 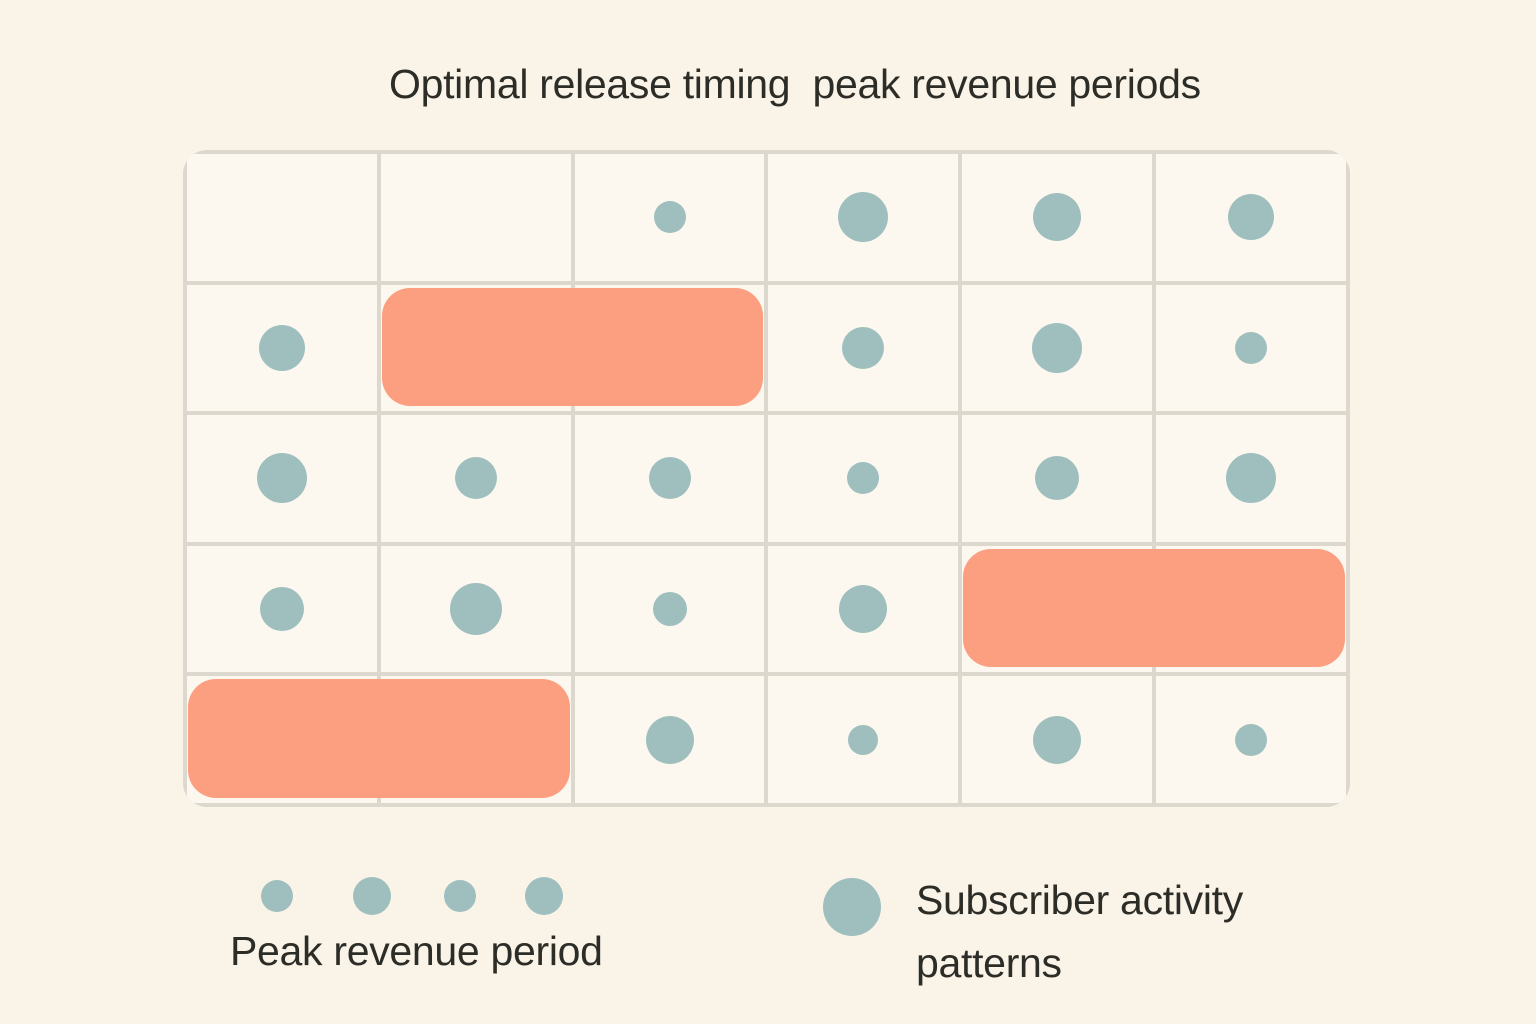 What do you see at coordinates (416, 951) in the screenshot?
I see `legend-peak-label: Peak revenue period` at bounding box center [416, 951].